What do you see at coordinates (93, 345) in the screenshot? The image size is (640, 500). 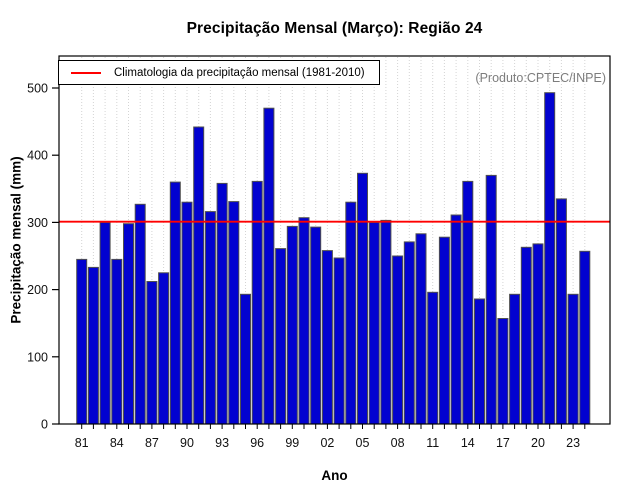 I see `bar-1982` at bounding box center [93, 345].